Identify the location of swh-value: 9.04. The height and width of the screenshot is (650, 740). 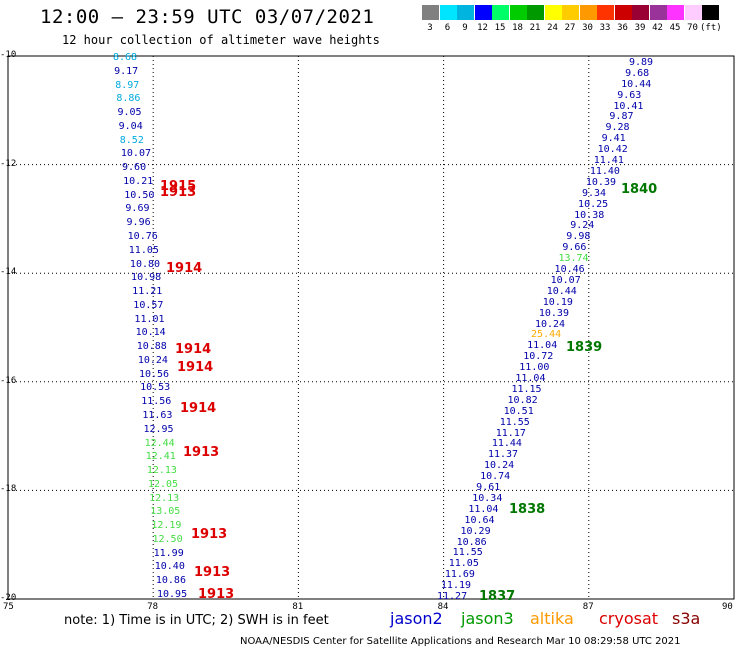
(130, 126).